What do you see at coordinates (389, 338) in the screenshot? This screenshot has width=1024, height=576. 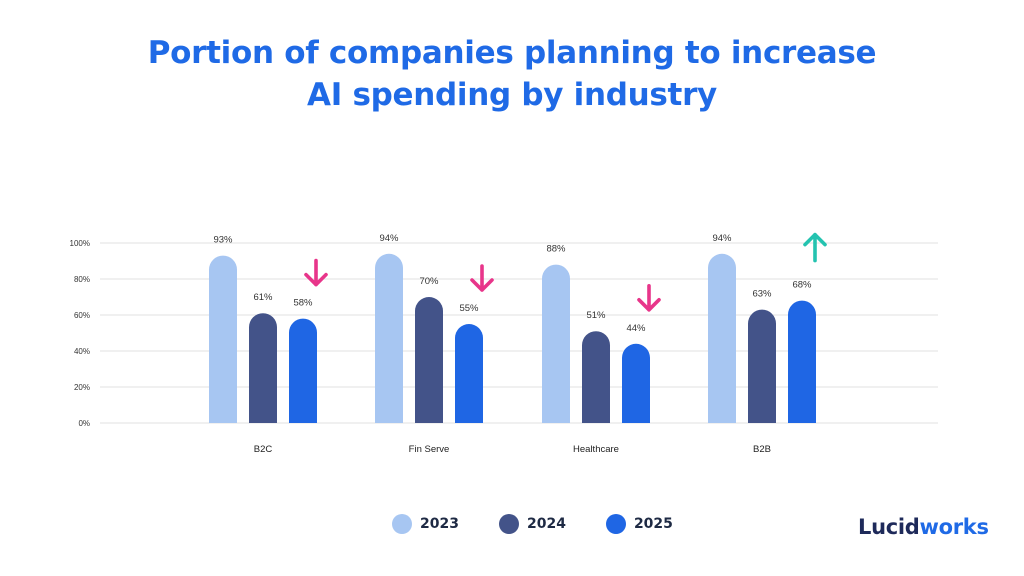 I see `bar-fin-serve-2023` at bounding box center [389, 338].